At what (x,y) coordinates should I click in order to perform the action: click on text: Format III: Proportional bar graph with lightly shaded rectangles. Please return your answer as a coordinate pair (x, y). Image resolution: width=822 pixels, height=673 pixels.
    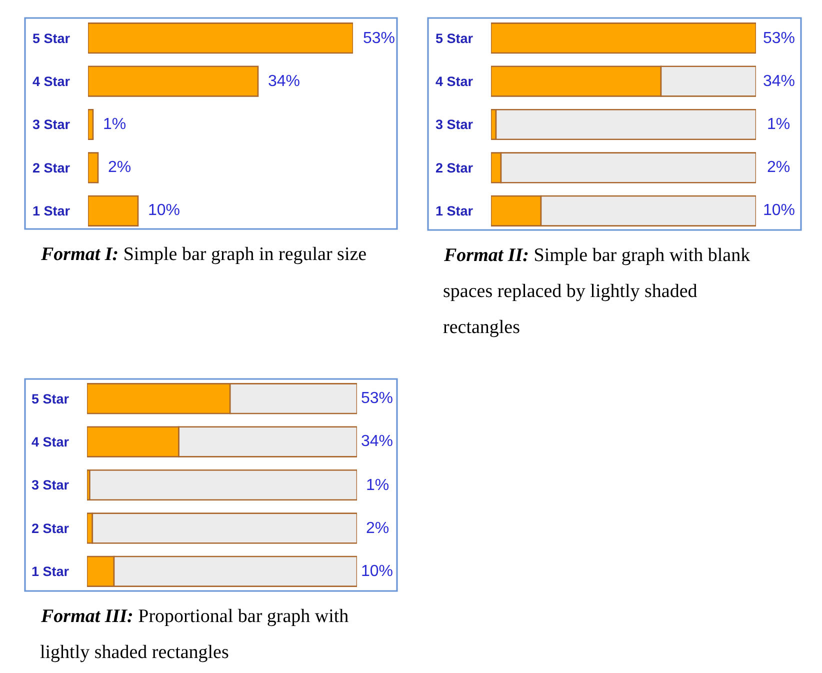
    Looking at the image, I should click on (195, 634).